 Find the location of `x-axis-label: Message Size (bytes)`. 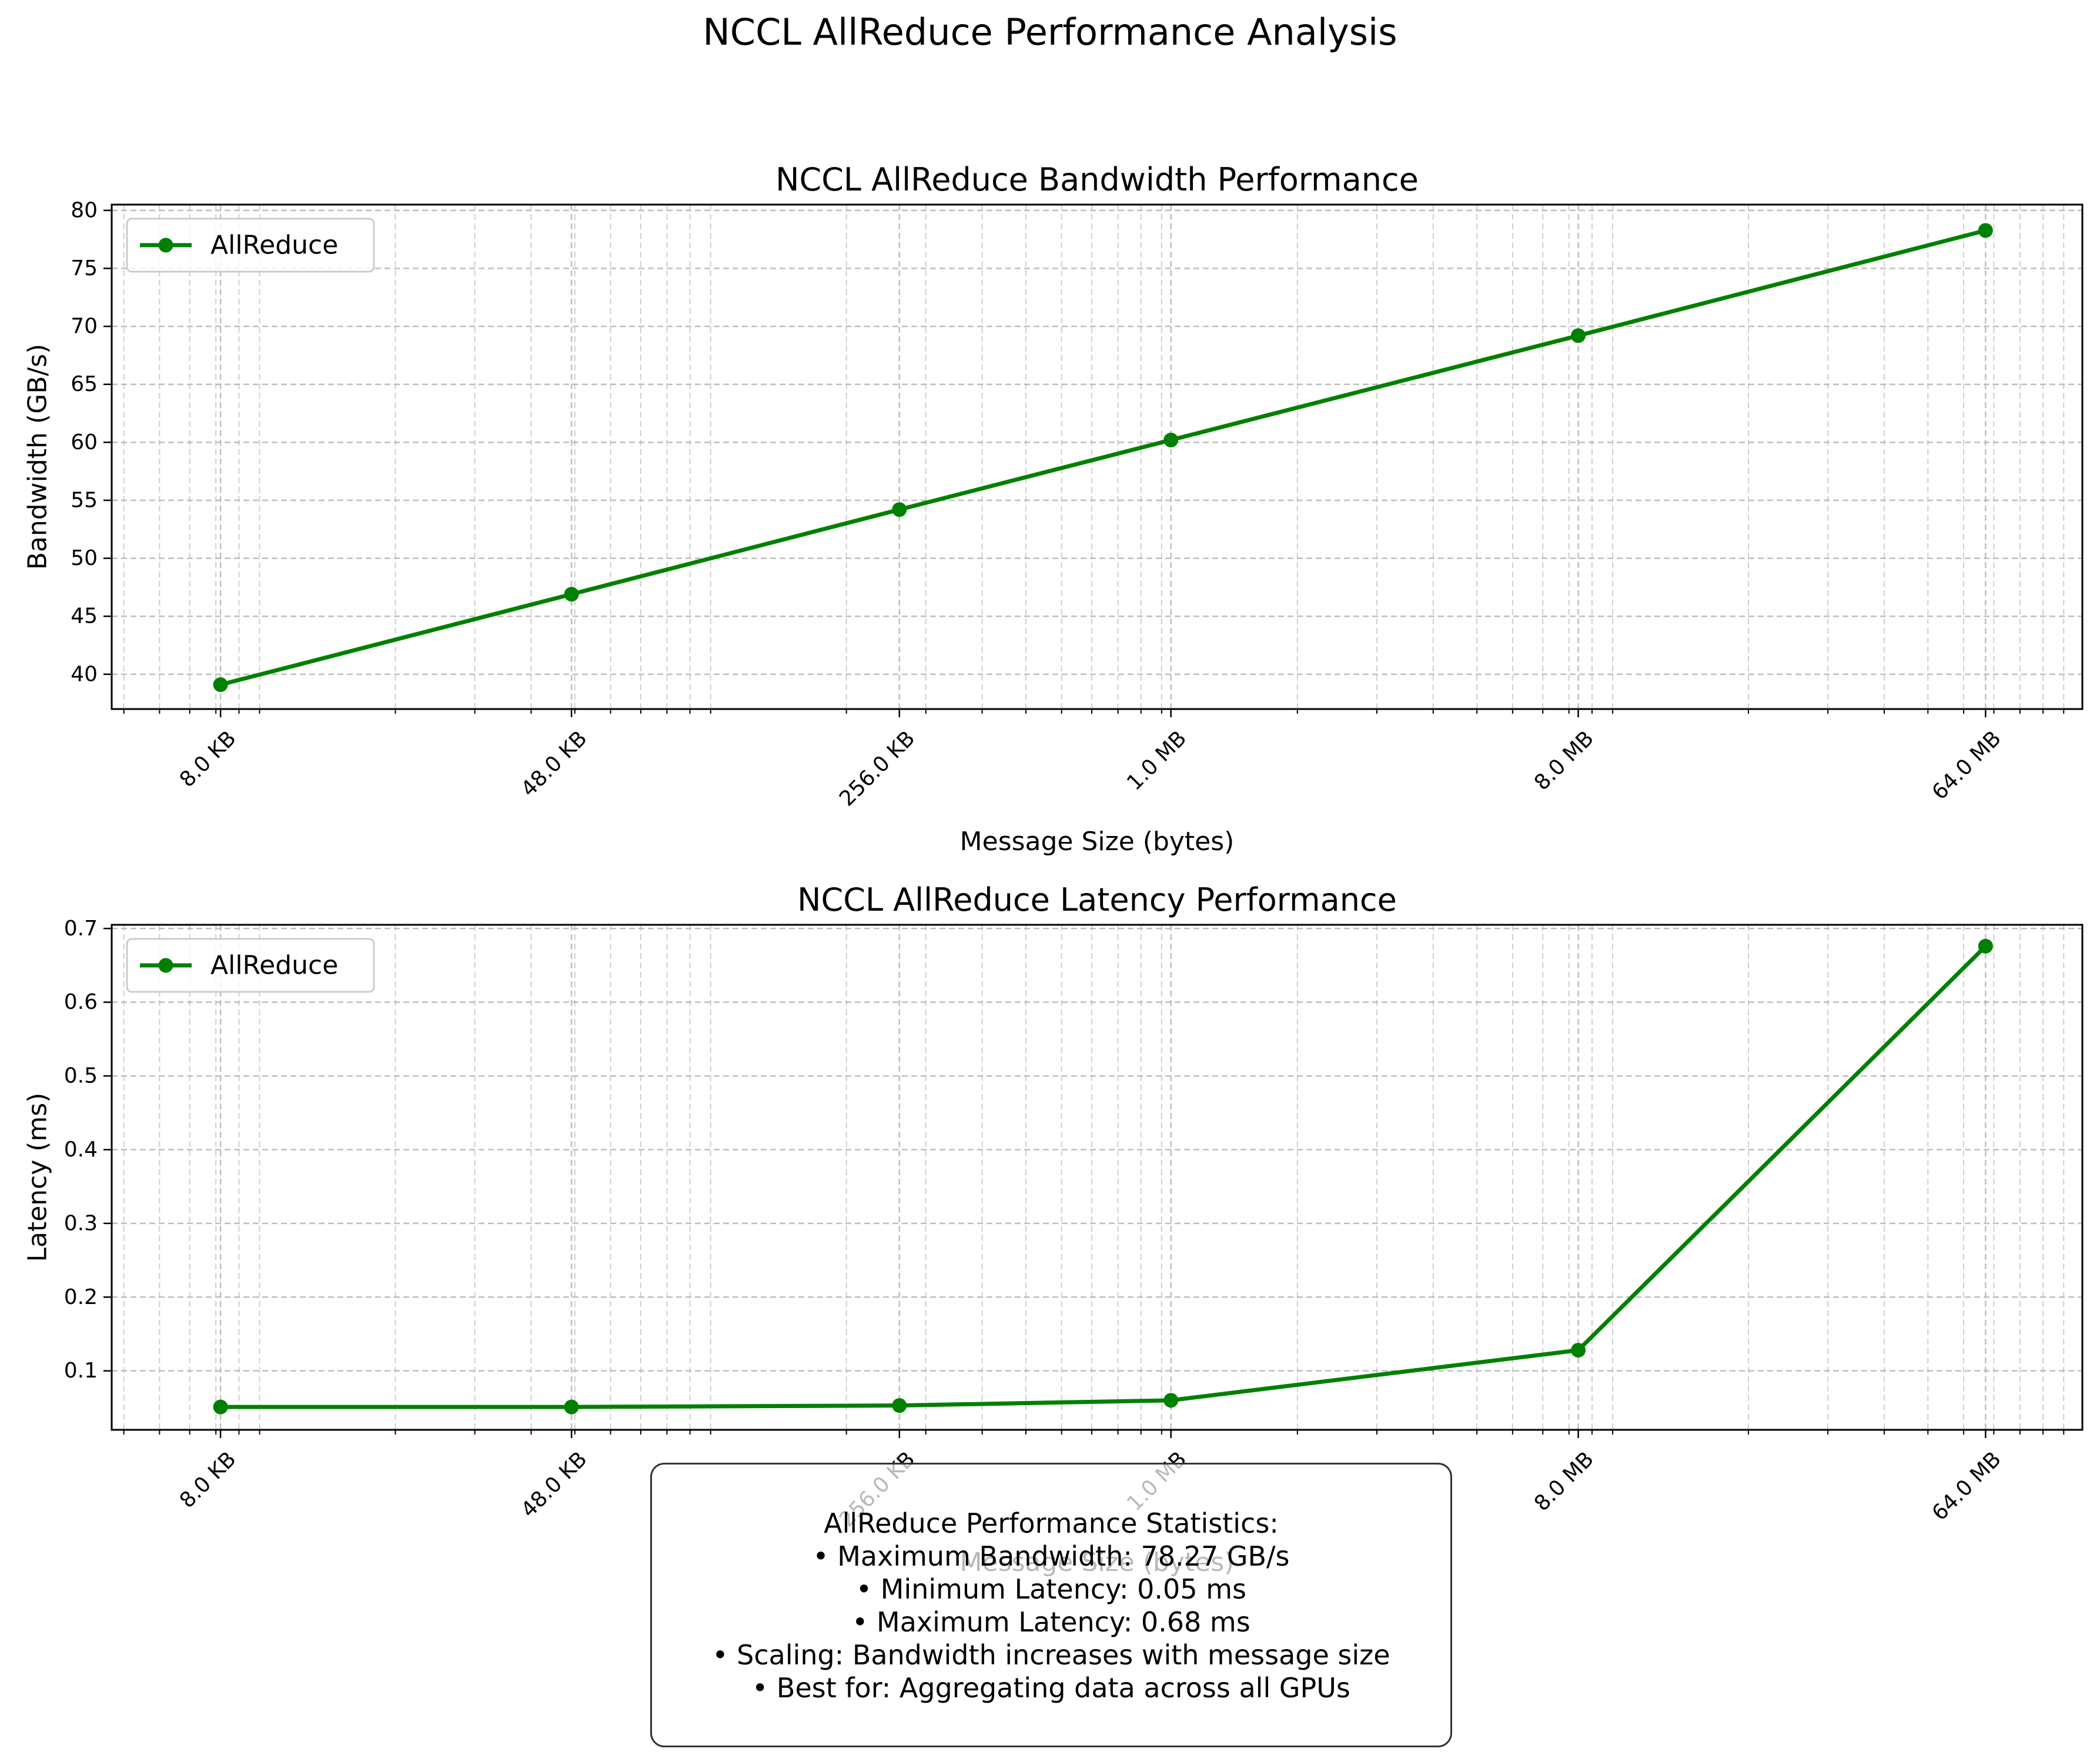

x-axis-label: Message Size (bytes) is located at coordinates (1097, 842).